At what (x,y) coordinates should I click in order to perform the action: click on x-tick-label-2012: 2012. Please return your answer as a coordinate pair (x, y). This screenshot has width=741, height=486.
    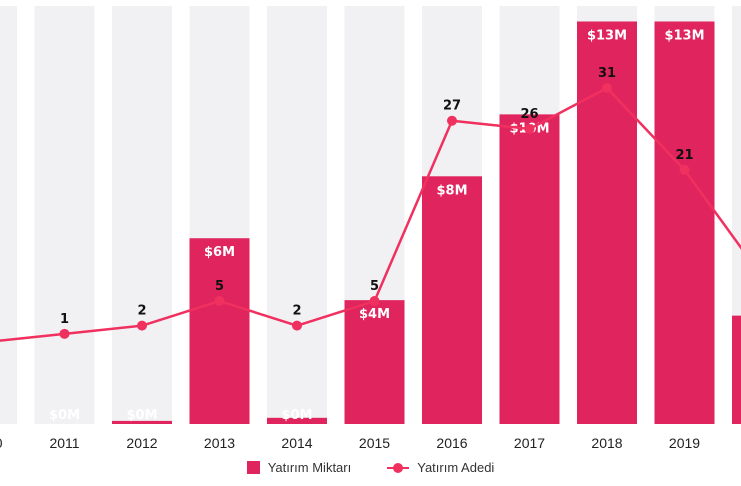
    Looking at the image, I should click on (141, 443).